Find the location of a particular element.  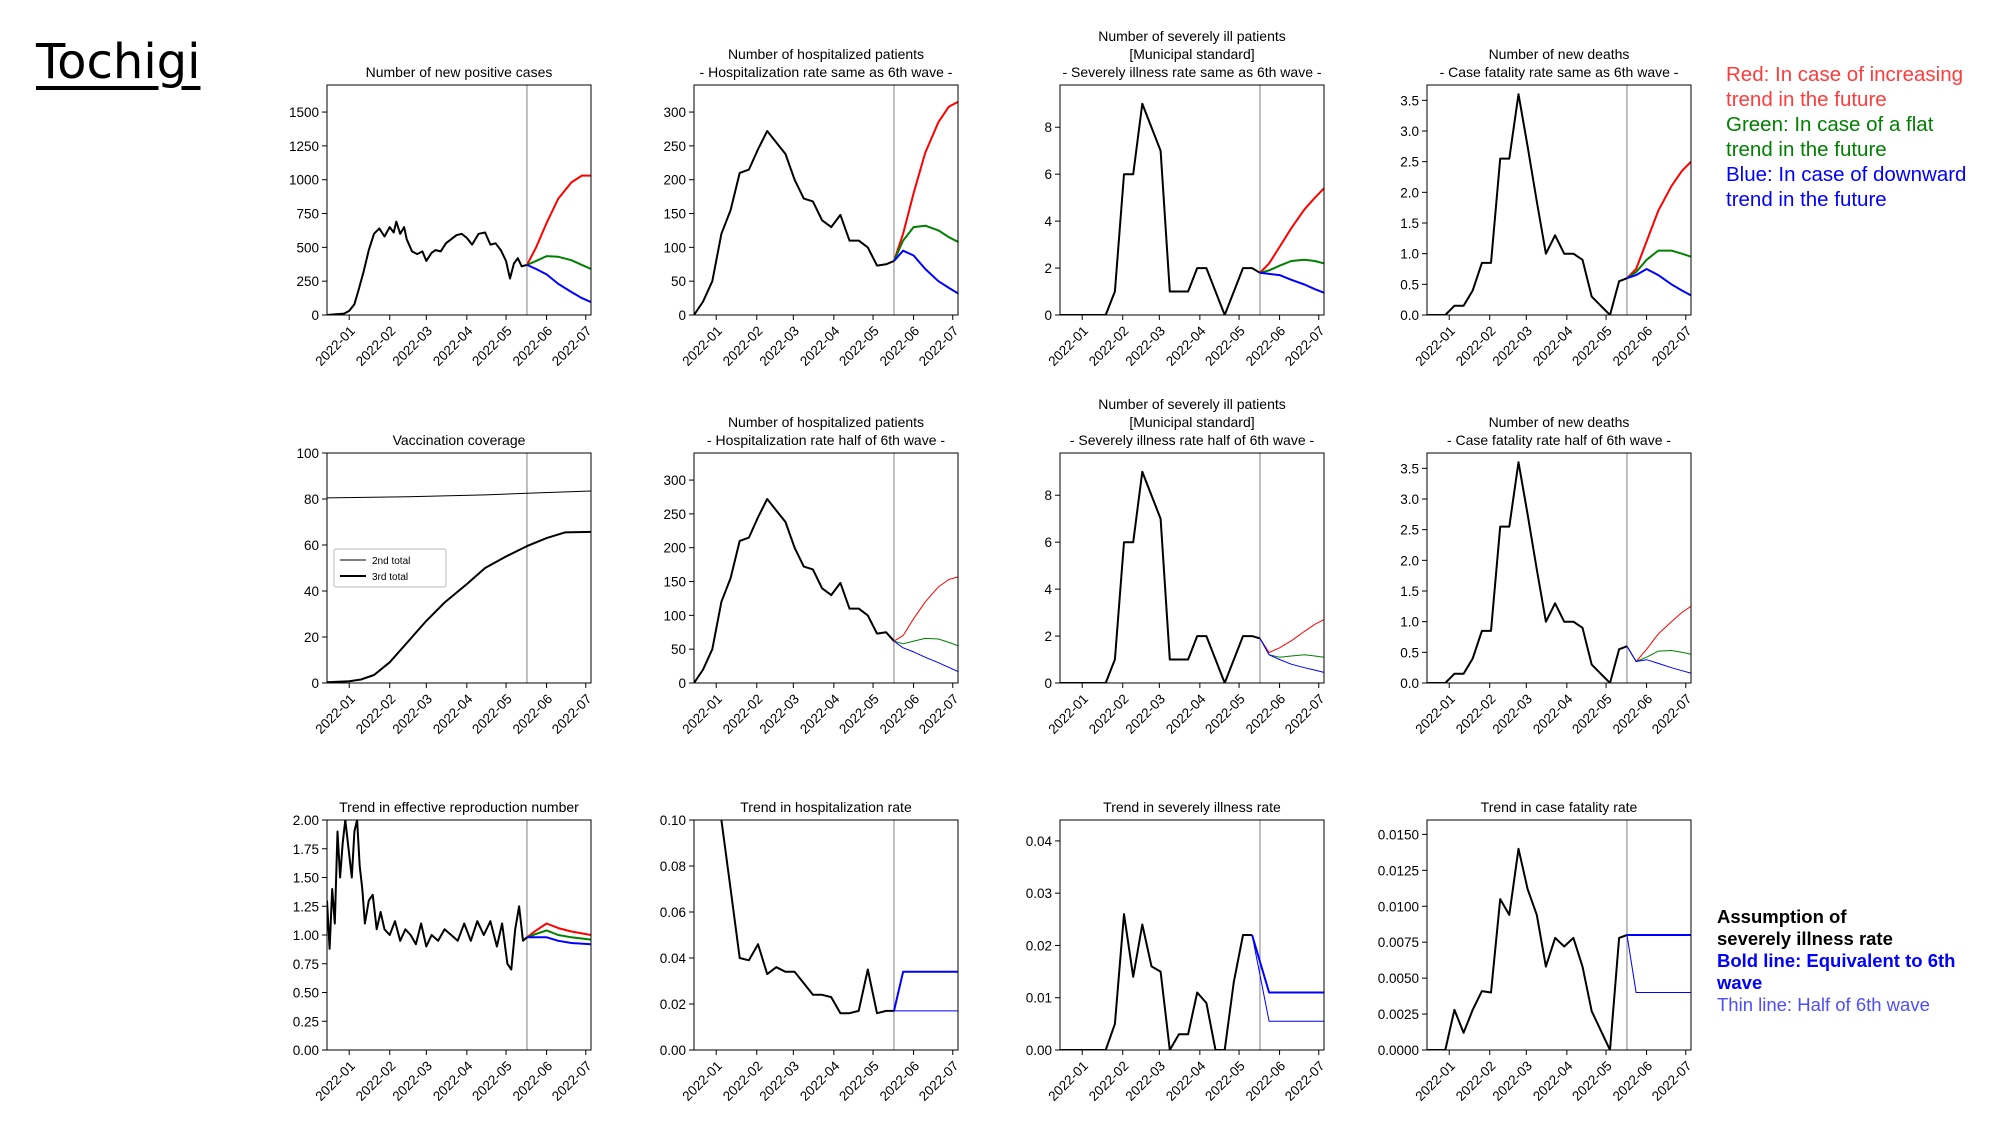

y-tick-label: 0.5 is located at coordinates (1409, 284).